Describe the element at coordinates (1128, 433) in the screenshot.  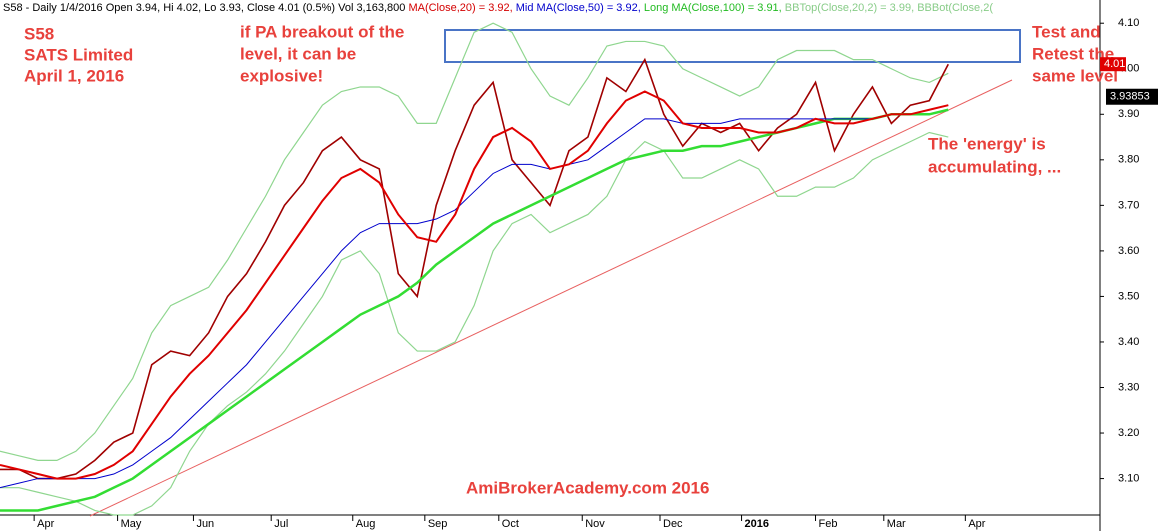
I see `y-tick-label: 3.20` at that location.